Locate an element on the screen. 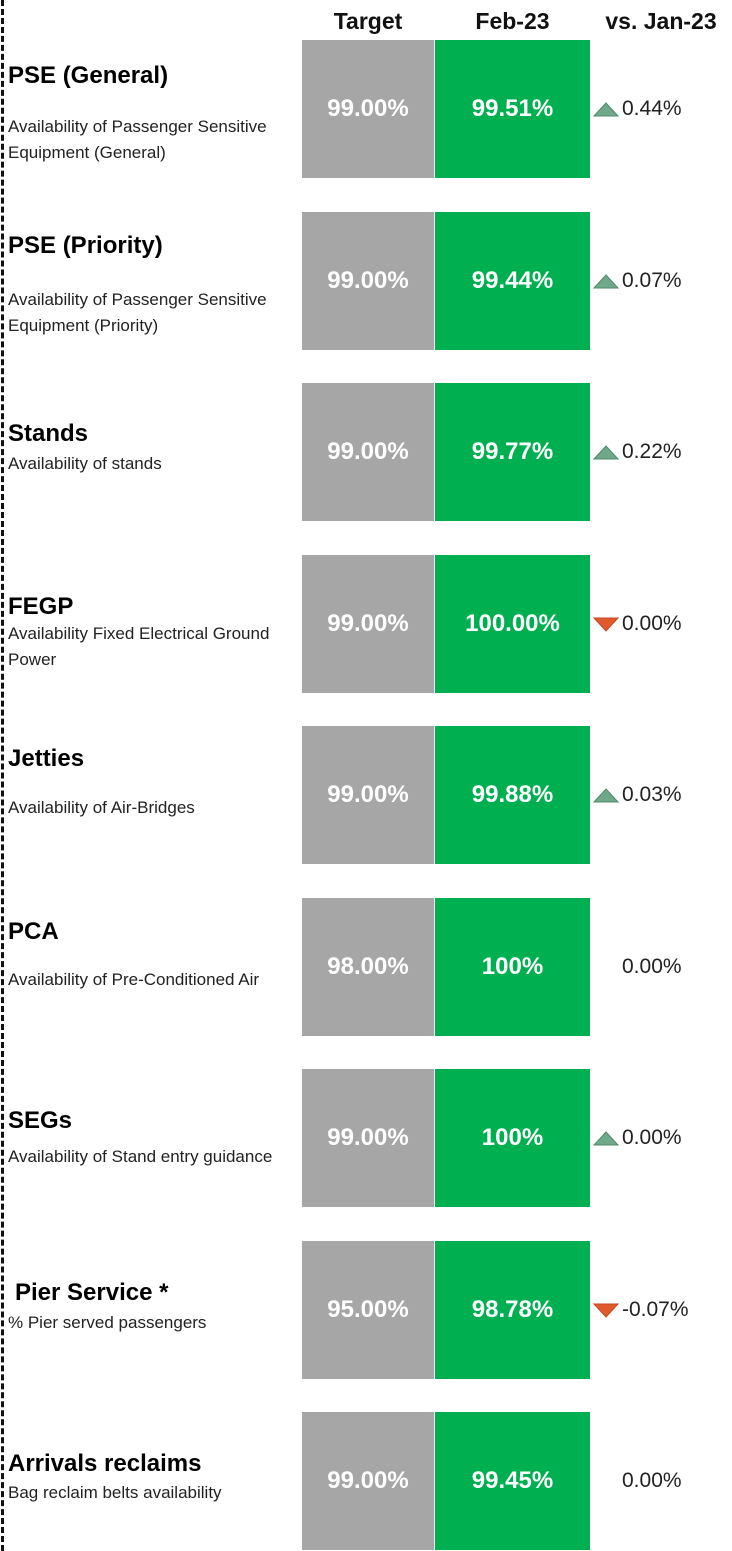  actual-cell: 100.00% is located at coordinates (512, 623).